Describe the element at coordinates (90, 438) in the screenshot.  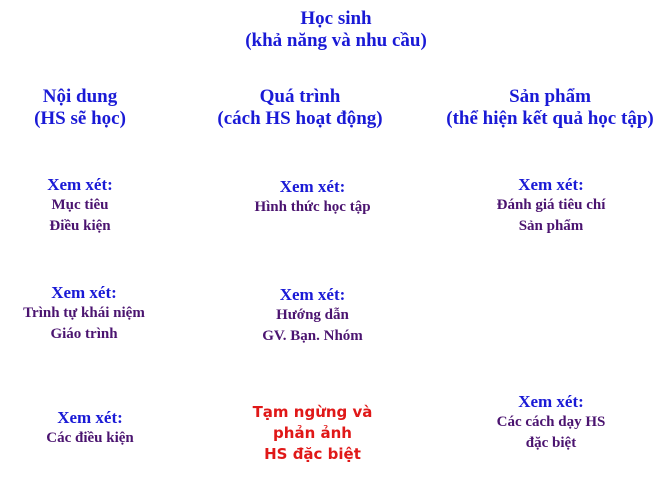
I see `block-line: Các điều kiện` at that location.